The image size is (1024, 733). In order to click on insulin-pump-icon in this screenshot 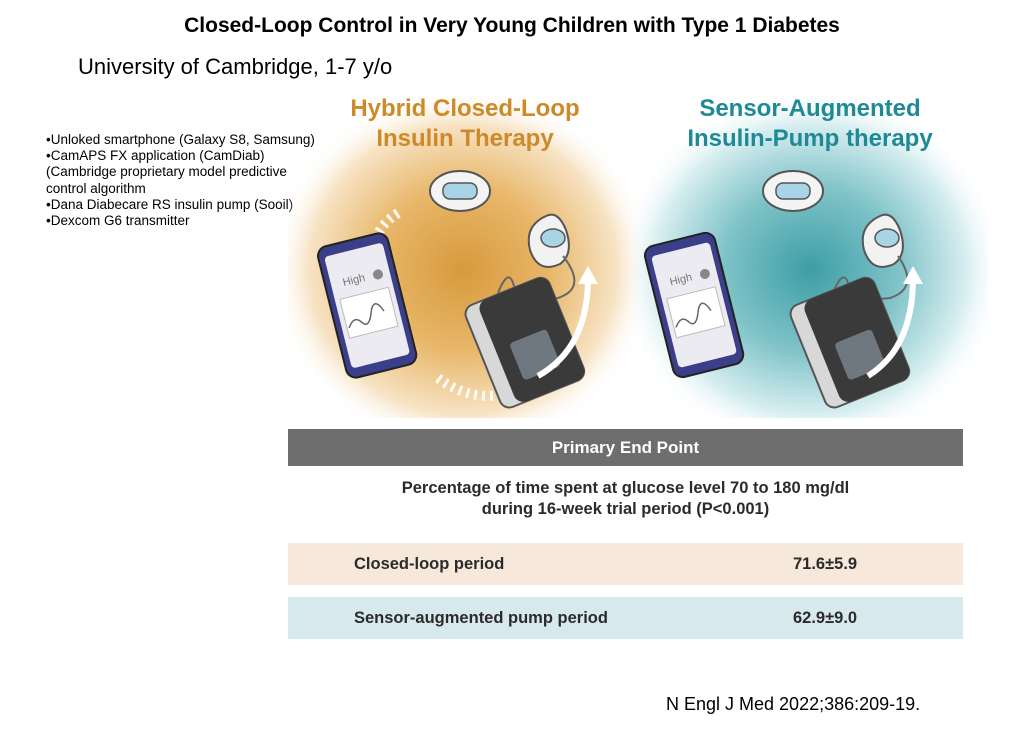, I will do `click(850, 342)`.